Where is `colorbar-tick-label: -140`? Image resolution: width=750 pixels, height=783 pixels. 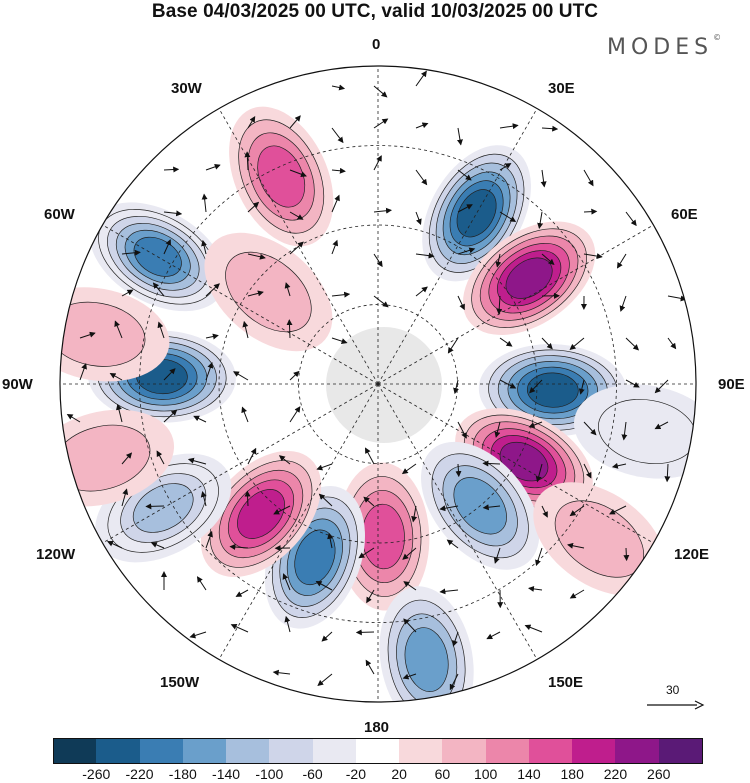 colorbar-tick-label: -140 is located at coordinates (226, 774).